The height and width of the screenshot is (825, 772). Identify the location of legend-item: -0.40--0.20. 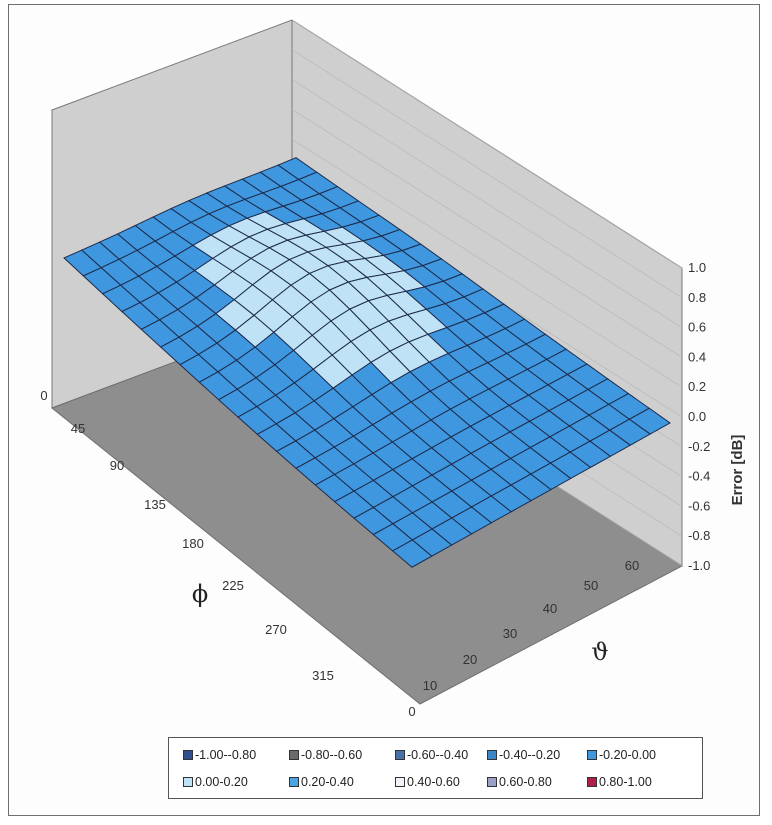
(523, 755).